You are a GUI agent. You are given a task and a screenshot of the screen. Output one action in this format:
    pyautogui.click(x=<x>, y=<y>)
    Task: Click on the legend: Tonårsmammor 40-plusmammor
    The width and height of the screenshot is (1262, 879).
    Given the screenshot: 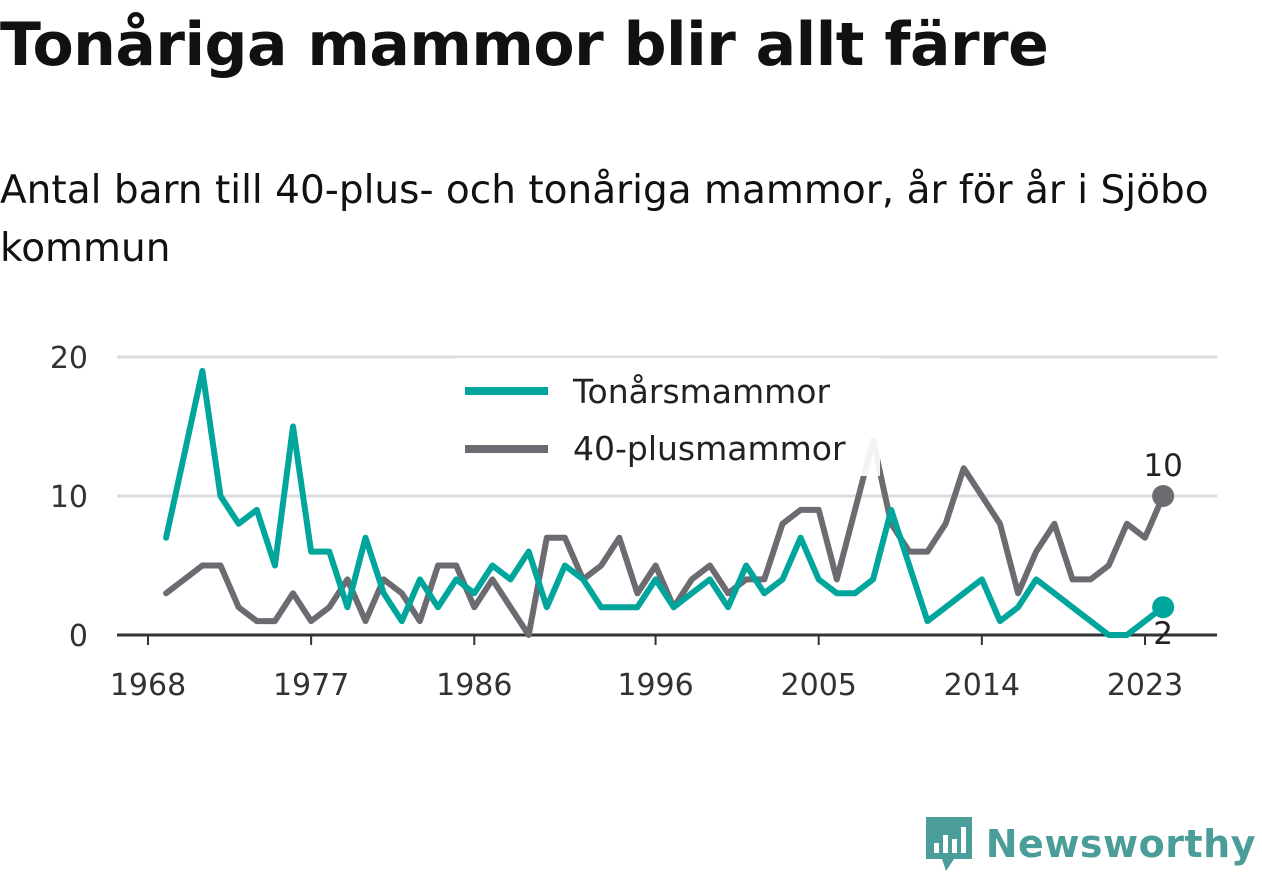 What is the action you would take?
    pyautogui.click(x=667, y=417)
    